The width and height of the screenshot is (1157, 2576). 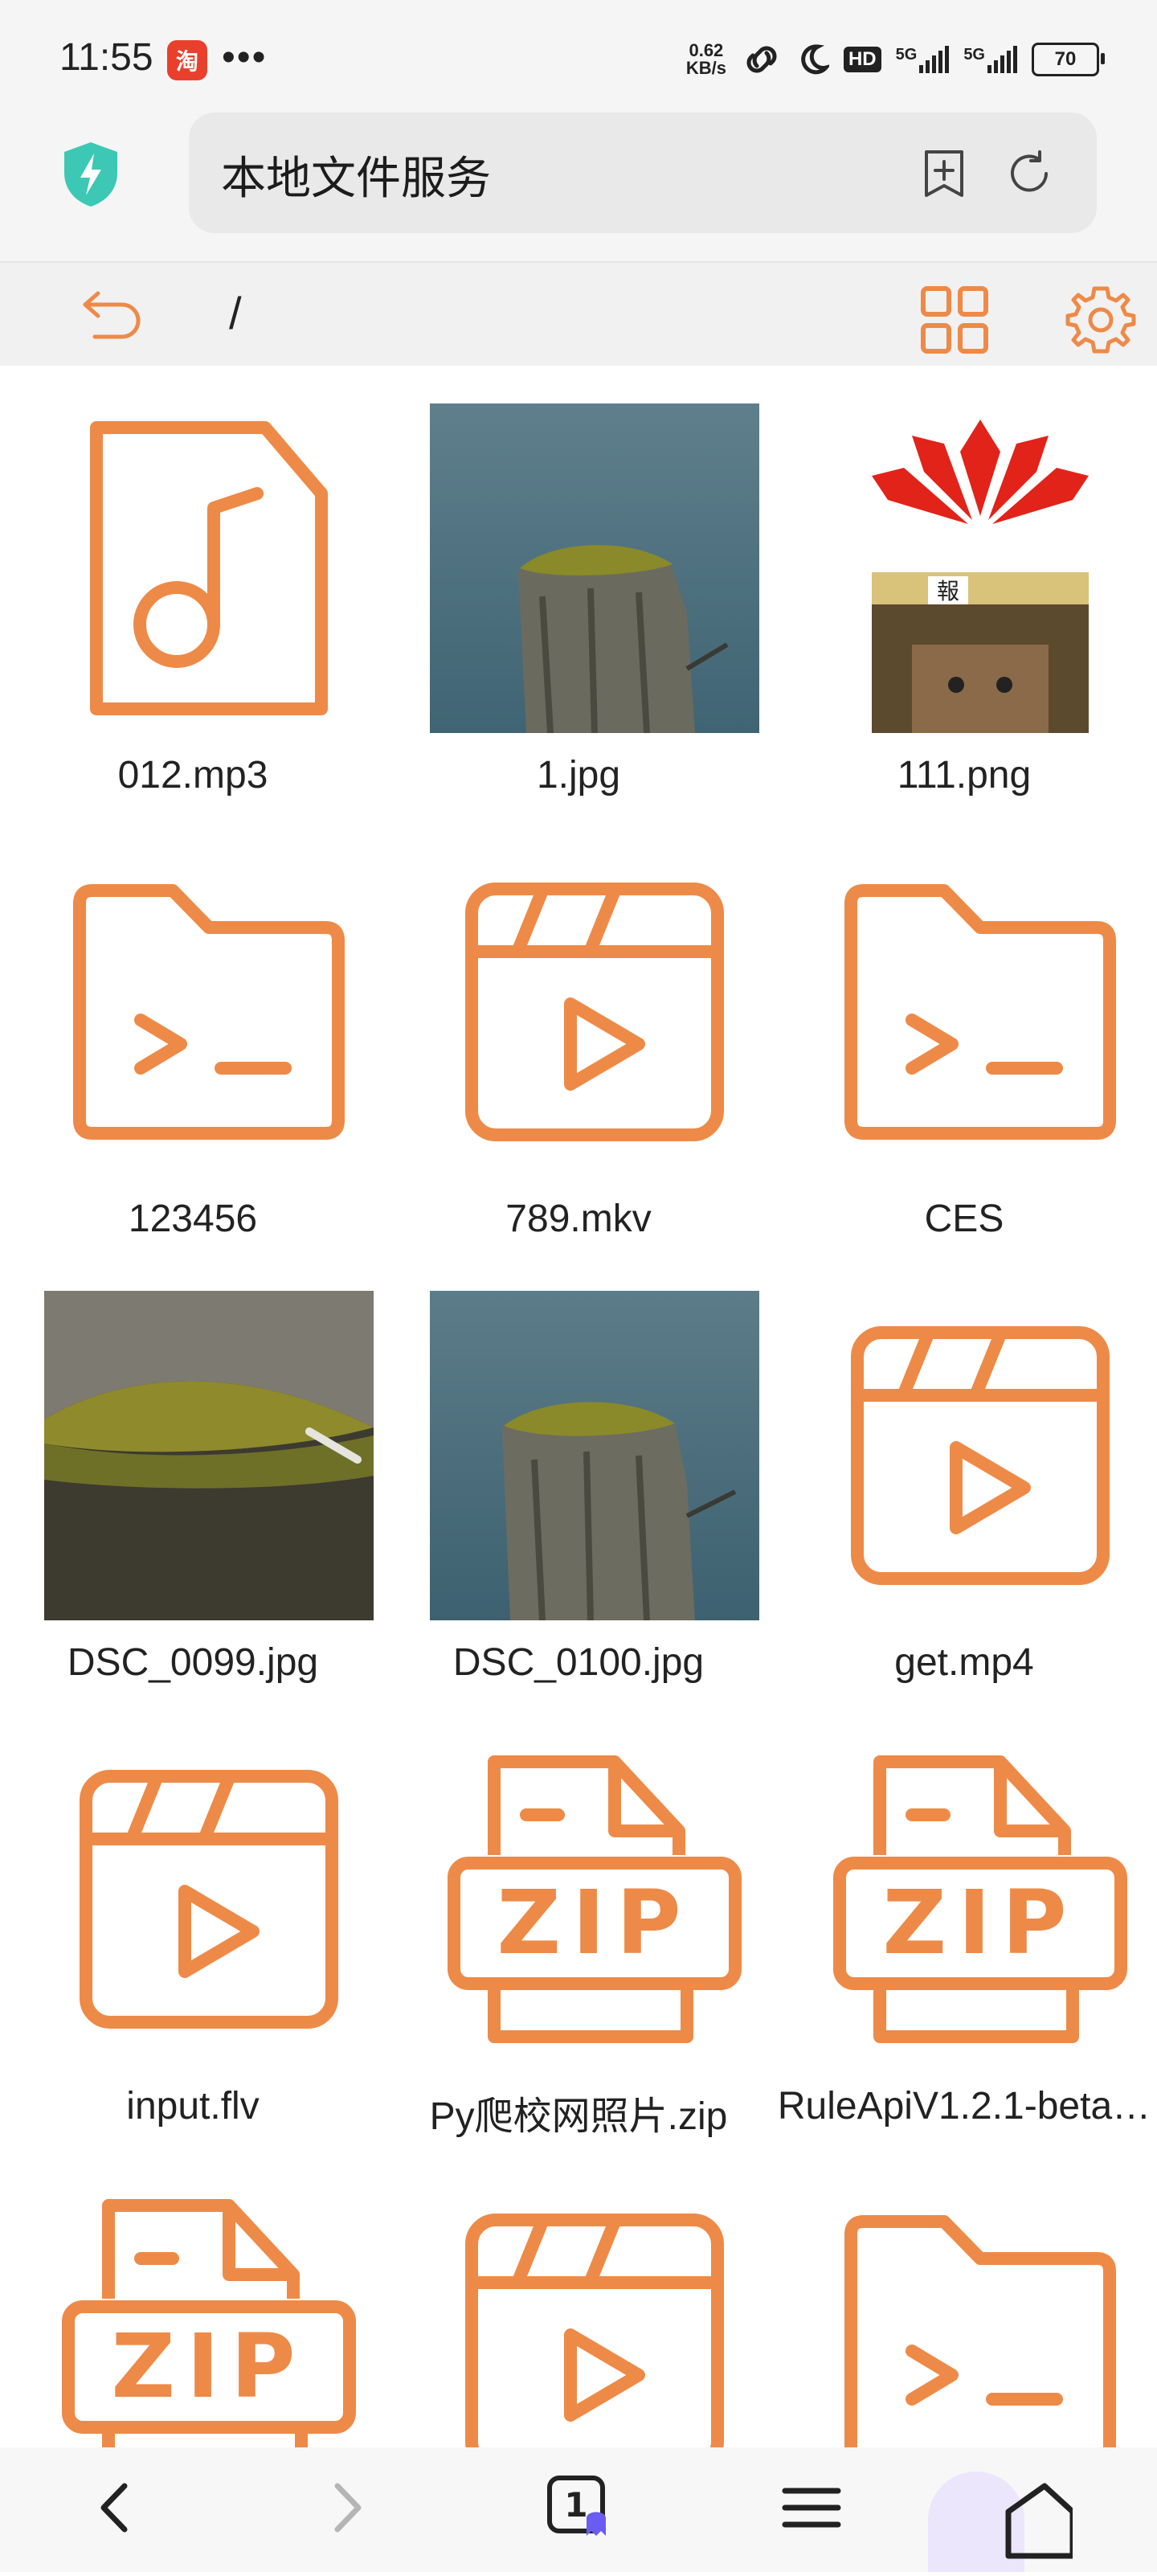 I want to click on signal-5g-2: 5G, so click(x=990, y=59).